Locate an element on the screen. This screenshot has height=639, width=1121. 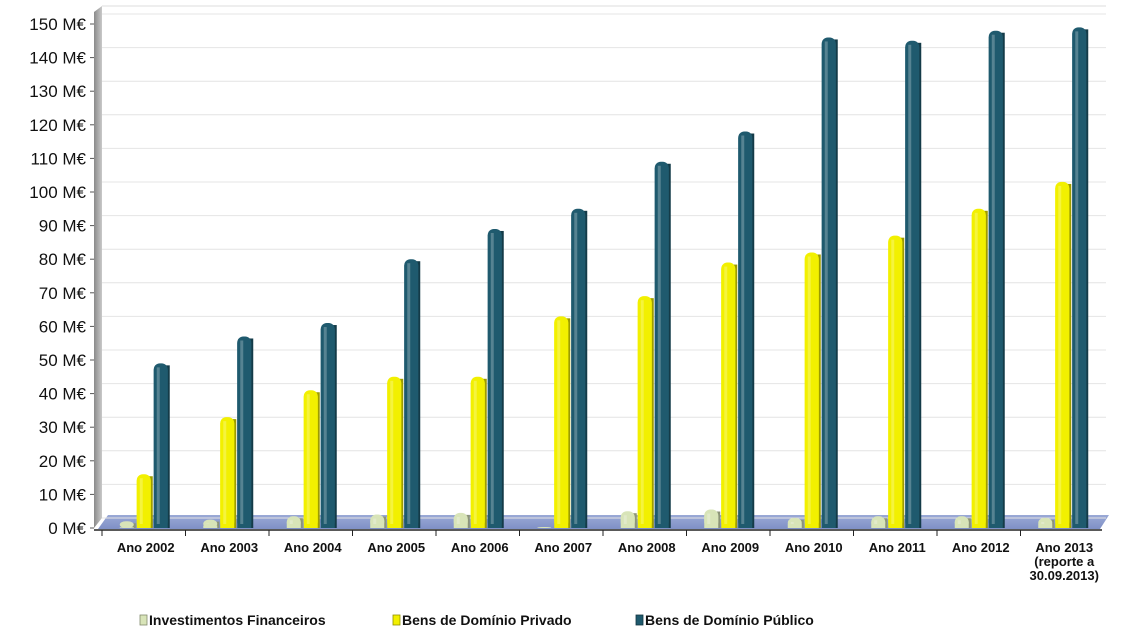
plot-side-wall is located at coordinates (98, 267).